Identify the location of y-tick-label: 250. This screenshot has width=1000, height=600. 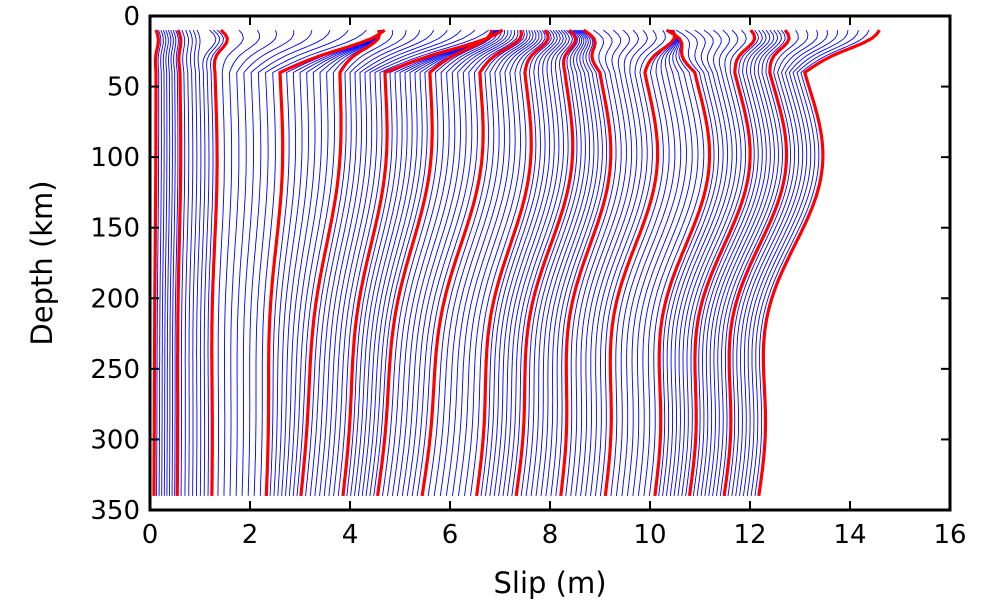
(115, 370).